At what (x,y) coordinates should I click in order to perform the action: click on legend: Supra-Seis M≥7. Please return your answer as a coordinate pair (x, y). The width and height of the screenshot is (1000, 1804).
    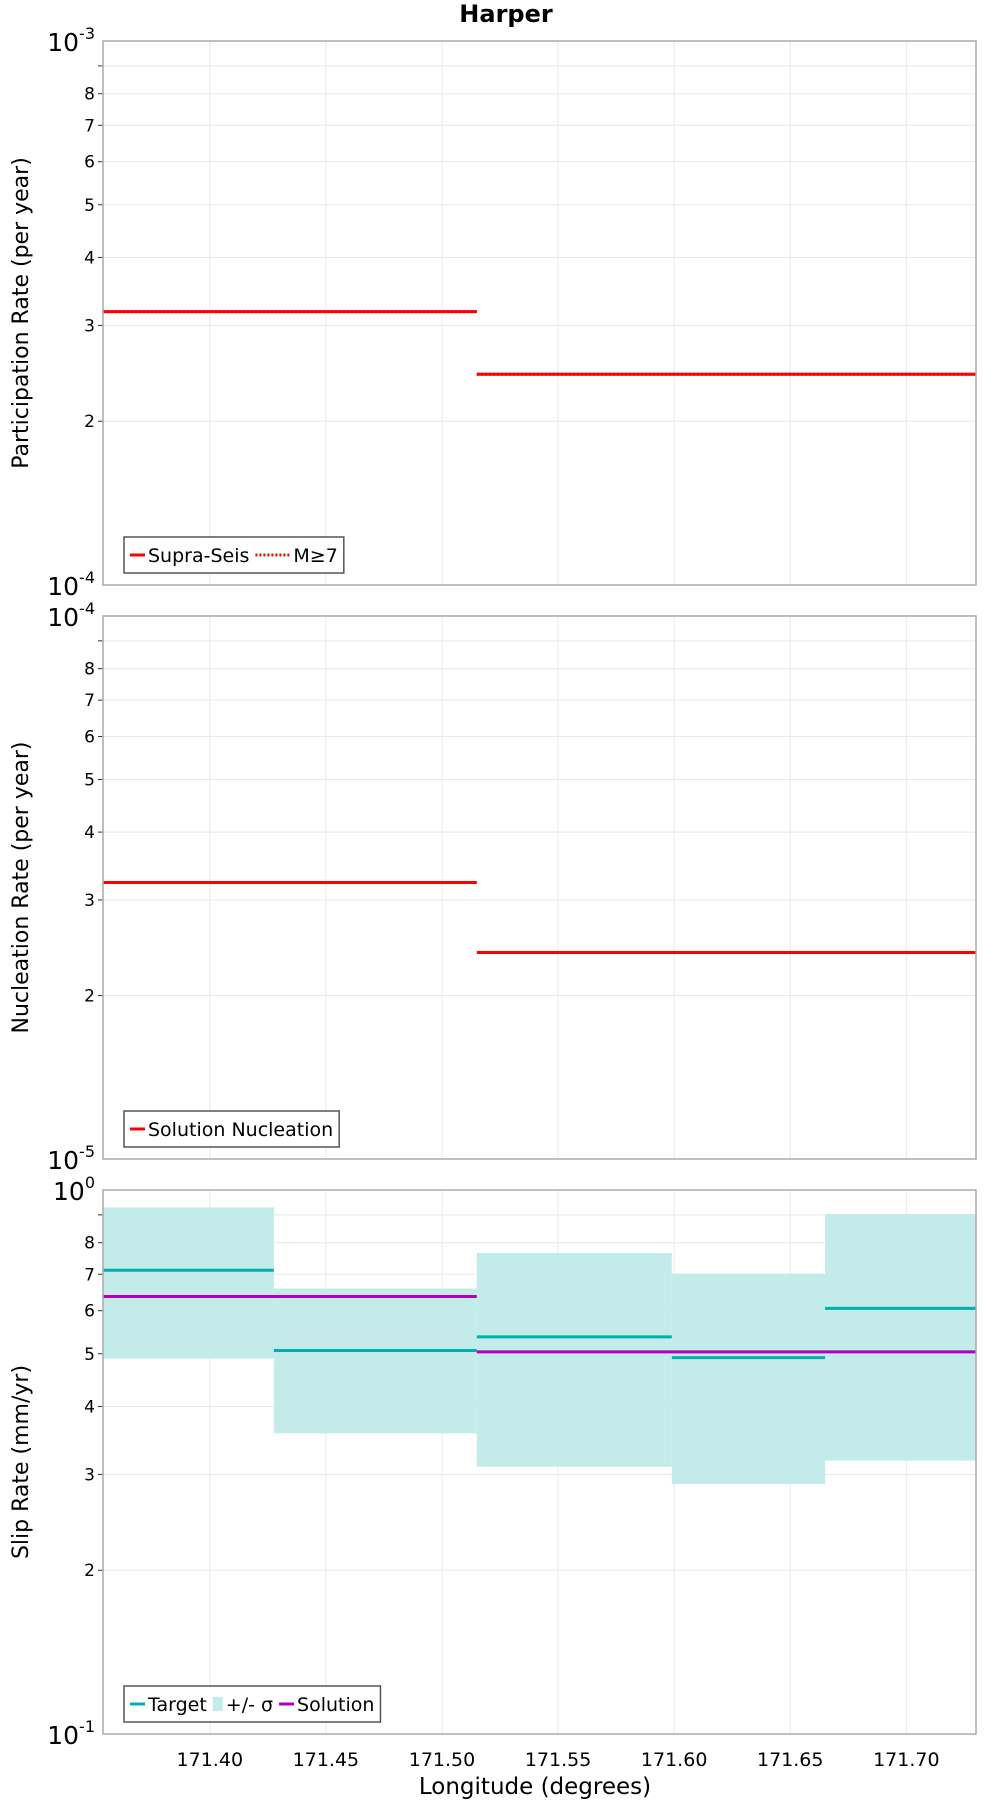
    Looking at the image, I should click on (234, 555).